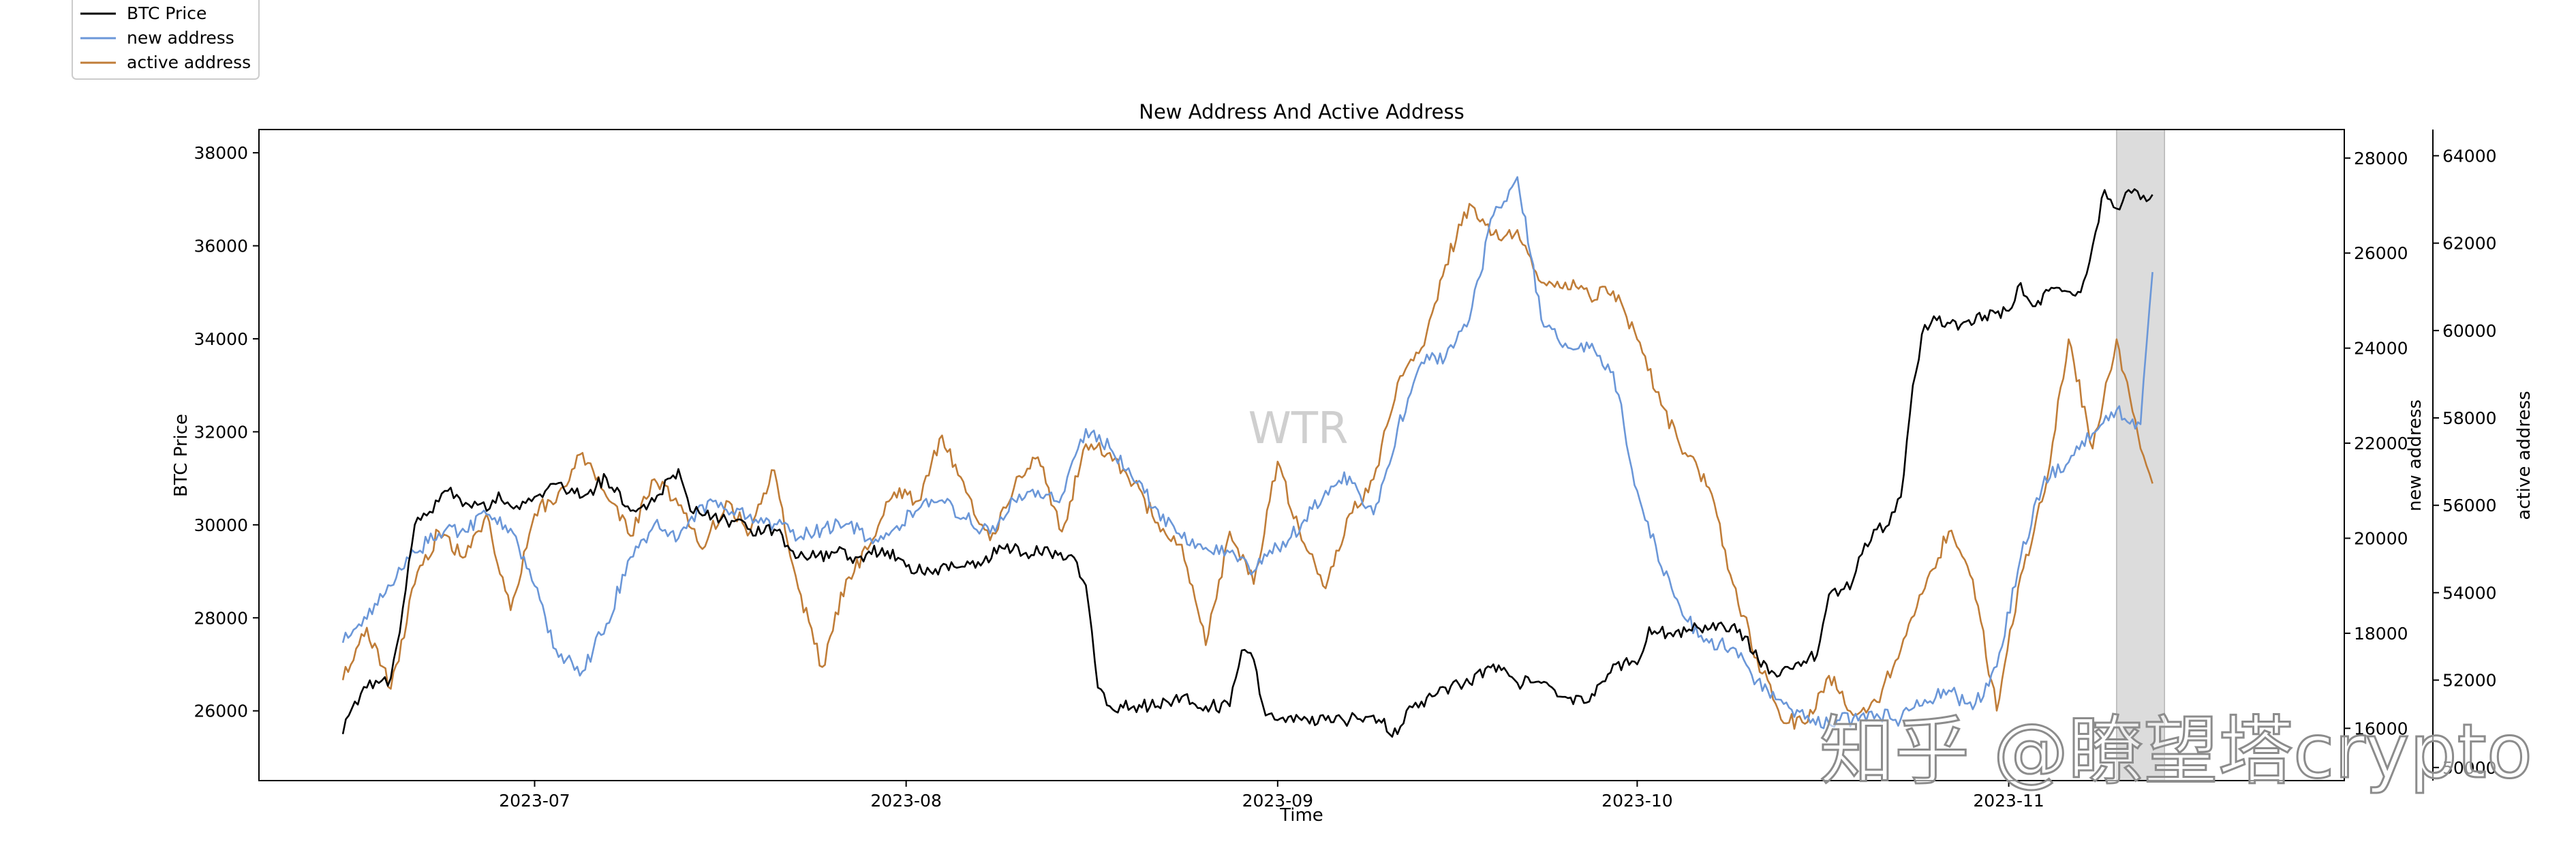 Image resolution: width=2576 pixels, height=859 pixels. What do you see at coordinates (534, 801) in the screenshot?
I see `x-tick-label: 2023-07` at bounding box center [534, 801].